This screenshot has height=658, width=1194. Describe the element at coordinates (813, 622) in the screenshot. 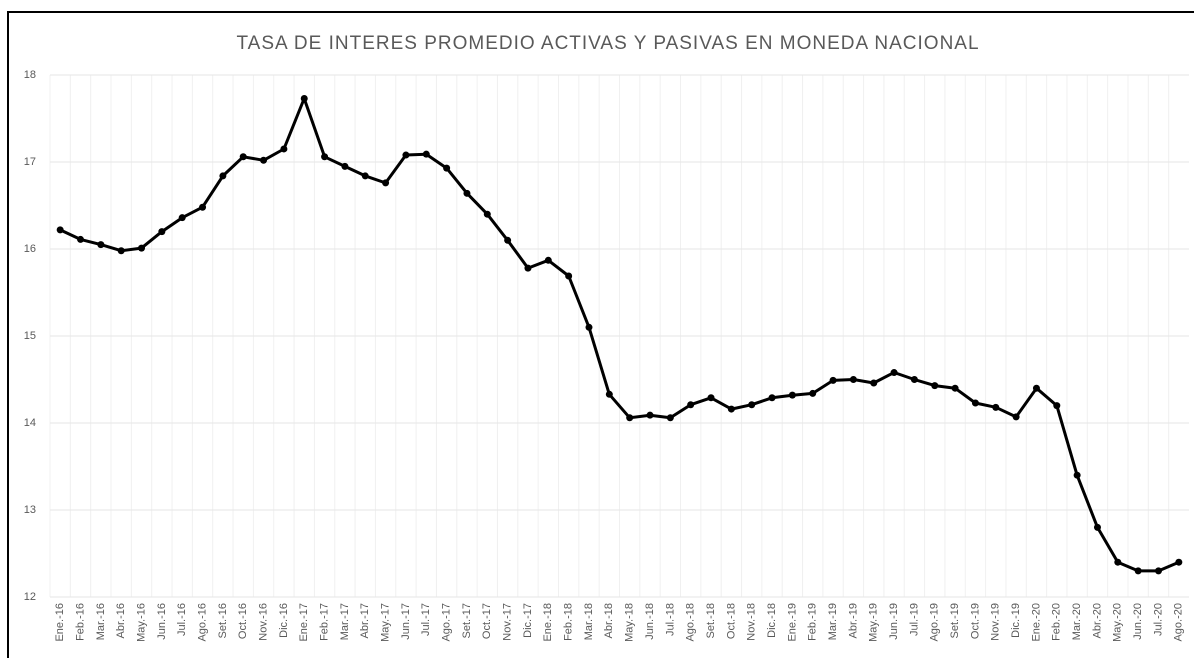

I see `x-tick-label: Feb.-19` at that location.